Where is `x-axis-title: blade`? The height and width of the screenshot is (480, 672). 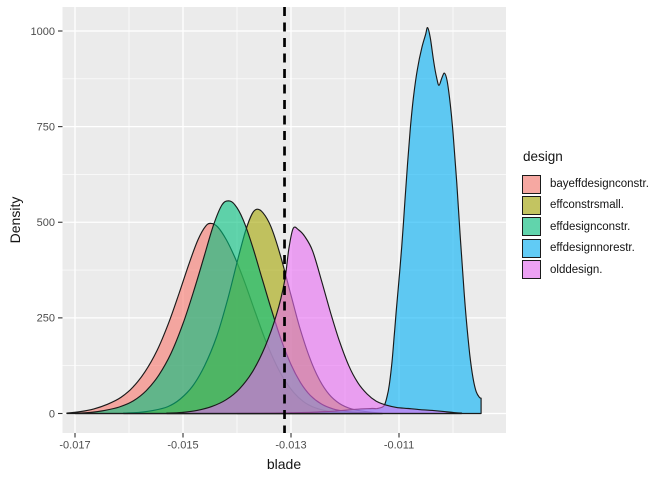
x-axis-title: blade is located at coordinates (284, 464).